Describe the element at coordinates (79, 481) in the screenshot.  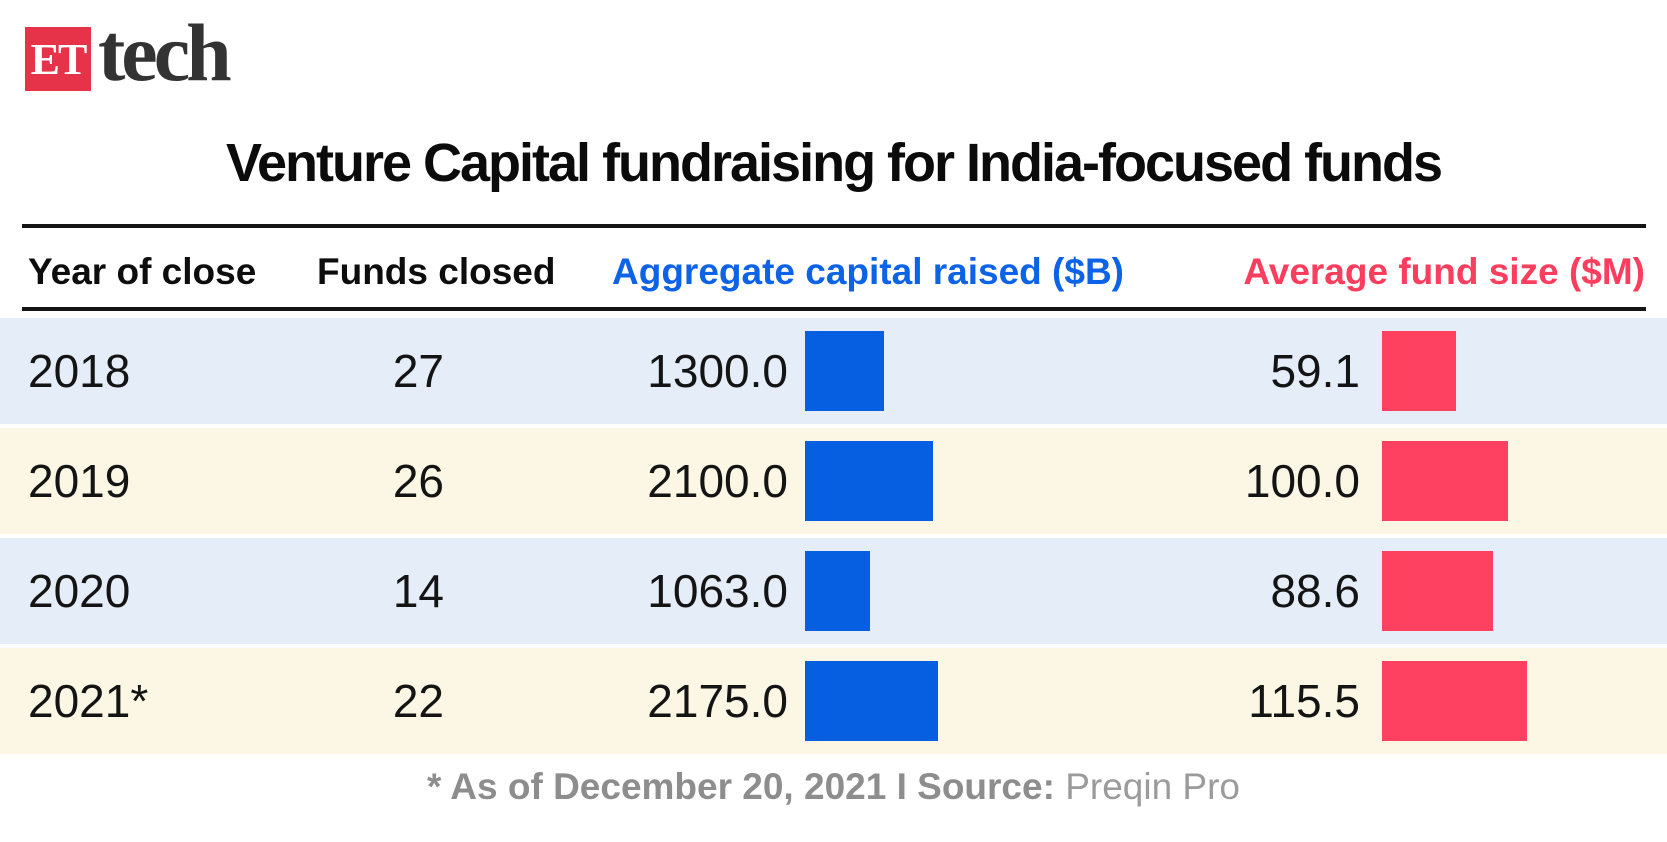
I see `year-cell: 2019` at that location.